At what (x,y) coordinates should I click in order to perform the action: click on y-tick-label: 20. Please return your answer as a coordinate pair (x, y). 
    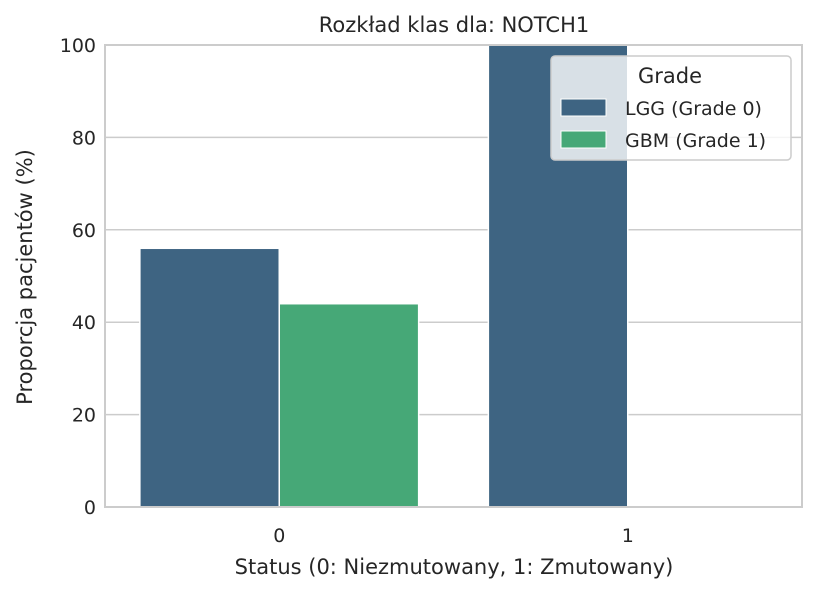
    Looking at the image, I should click on (84, 416).